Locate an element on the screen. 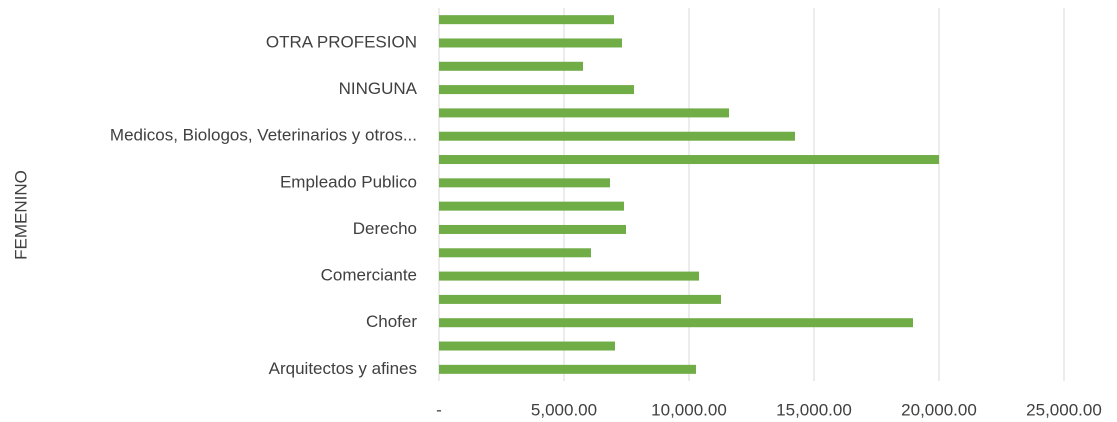 The width and height of the screenshot is (1117, 422). x-tick-label: - is located at coordinates (439, 409).